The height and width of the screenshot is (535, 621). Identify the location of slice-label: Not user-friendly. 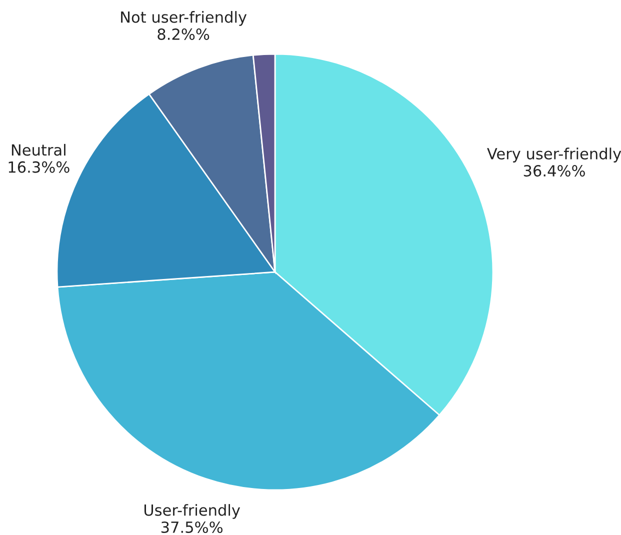
(184, 18).